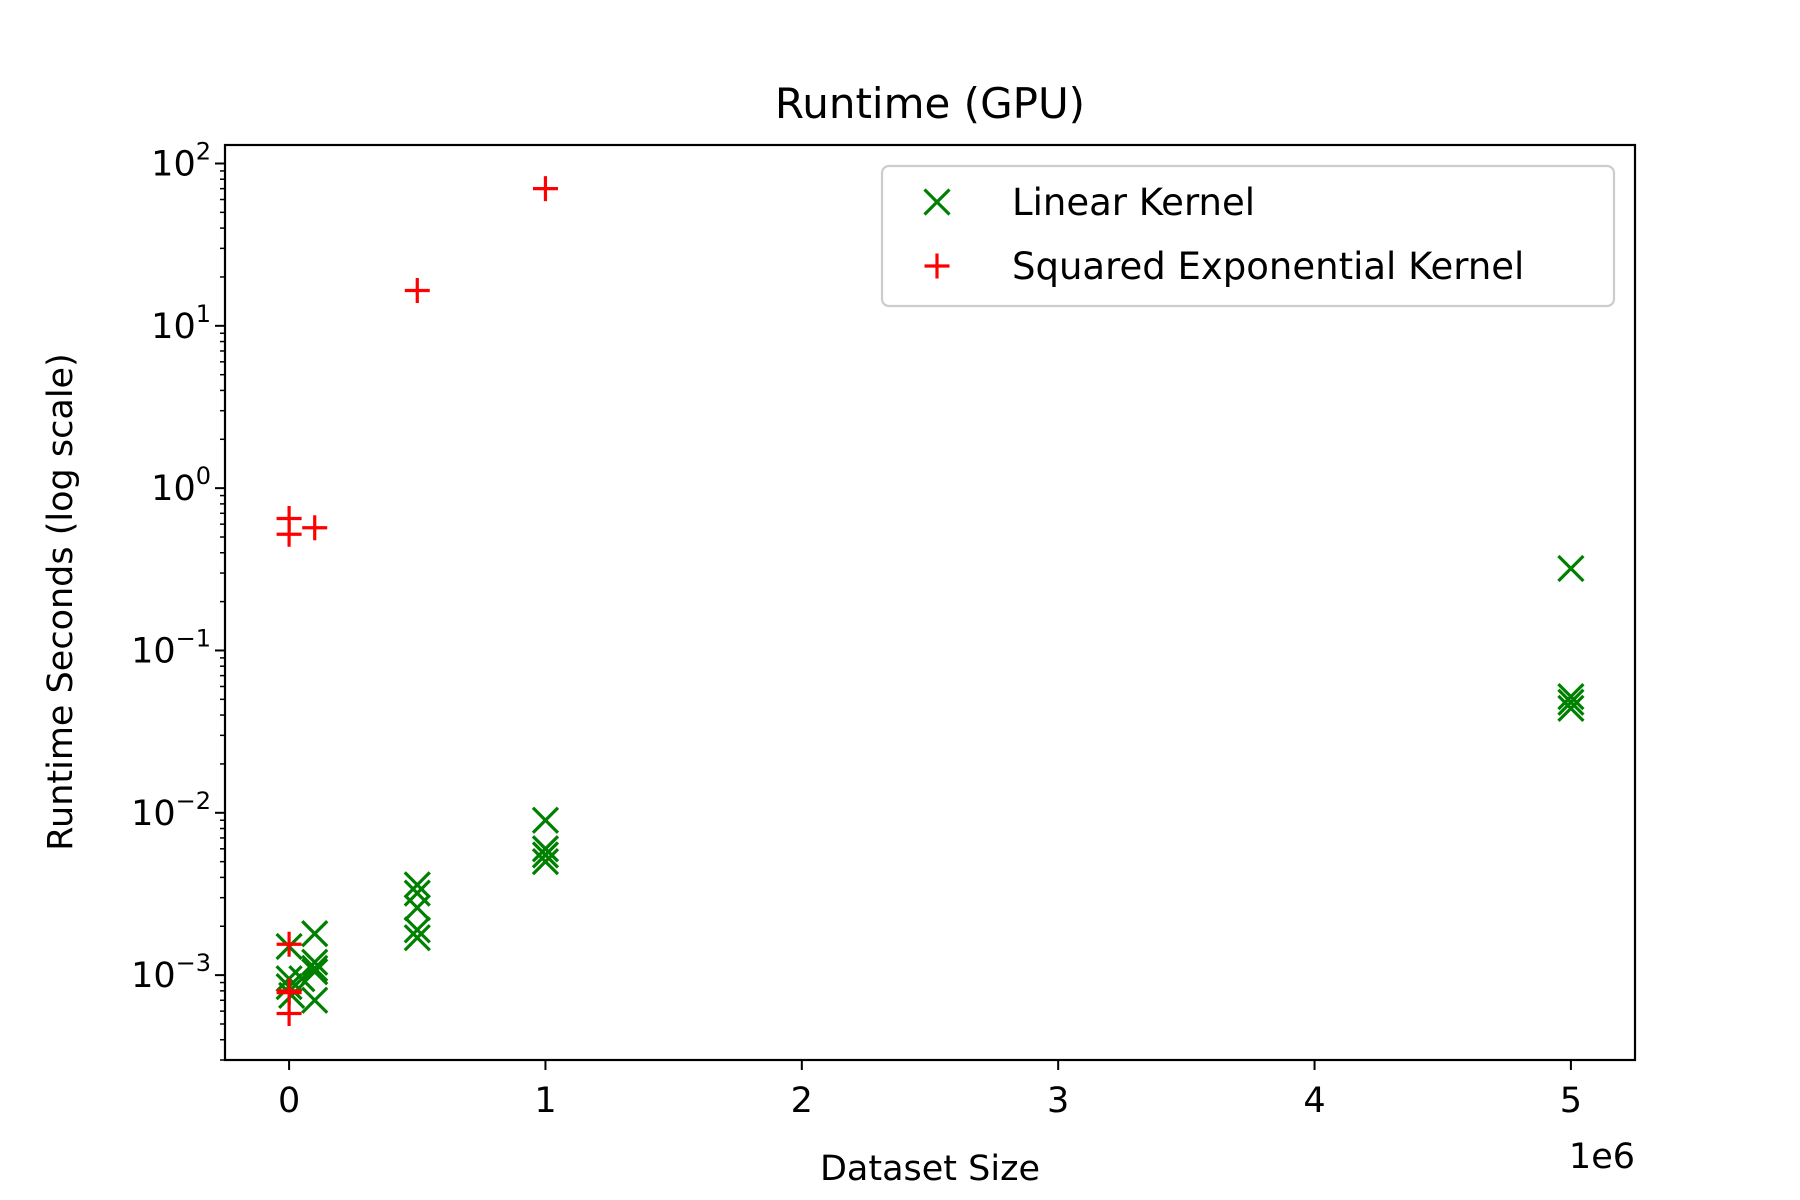 This screenshot has height=1200, width=1800. What do you see at coordinates (181, 323) in the screenshot?
I see `y-tick-label: 10¹` at bounding box center [181, 323].